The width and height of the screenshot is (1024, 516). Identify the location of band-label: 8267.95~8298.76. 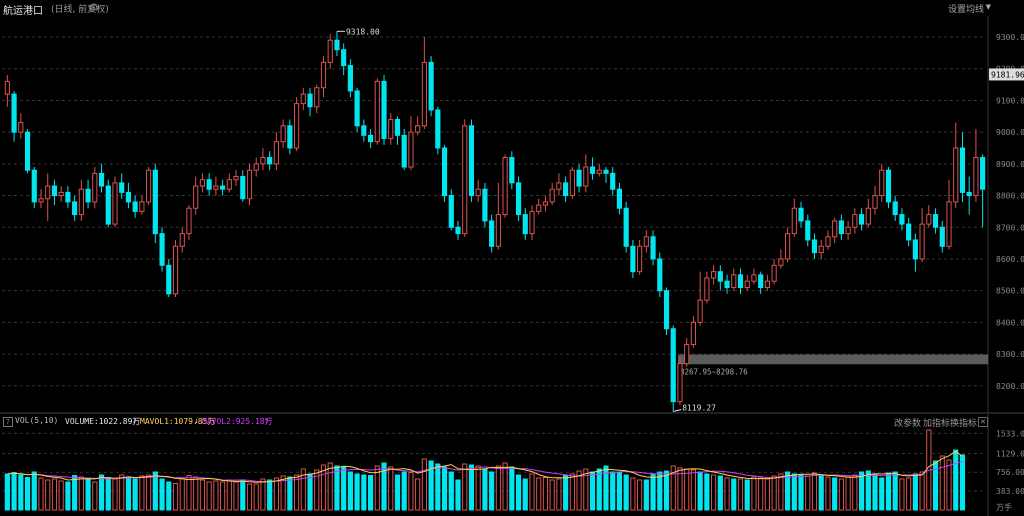
(714, 371).